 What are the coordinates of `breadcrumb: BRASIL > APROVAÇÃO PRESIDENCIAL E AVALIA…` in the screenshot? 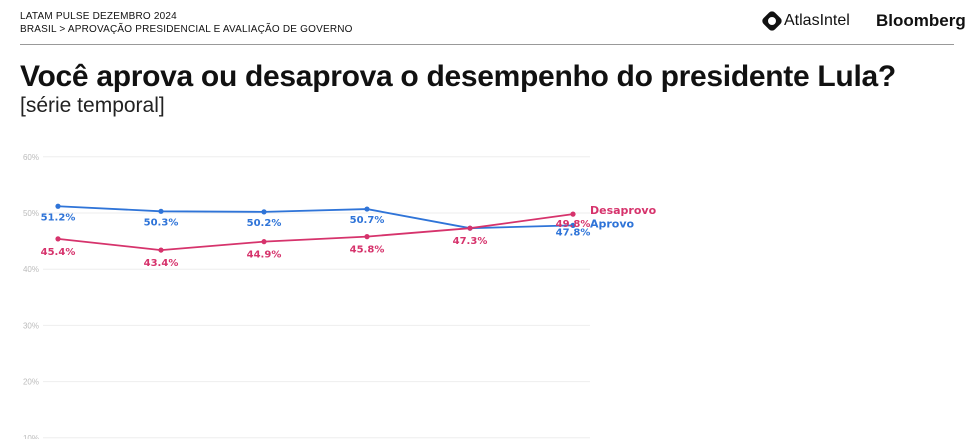 It's located at (186, 29).